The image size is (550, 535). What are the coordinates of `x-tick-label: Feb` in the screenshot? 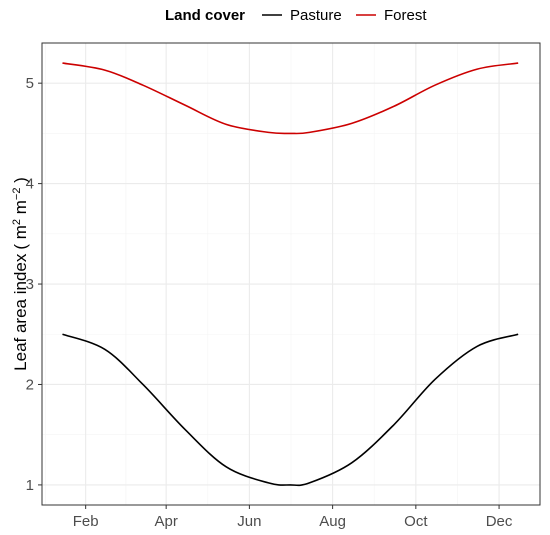 It's located at (86, 521).